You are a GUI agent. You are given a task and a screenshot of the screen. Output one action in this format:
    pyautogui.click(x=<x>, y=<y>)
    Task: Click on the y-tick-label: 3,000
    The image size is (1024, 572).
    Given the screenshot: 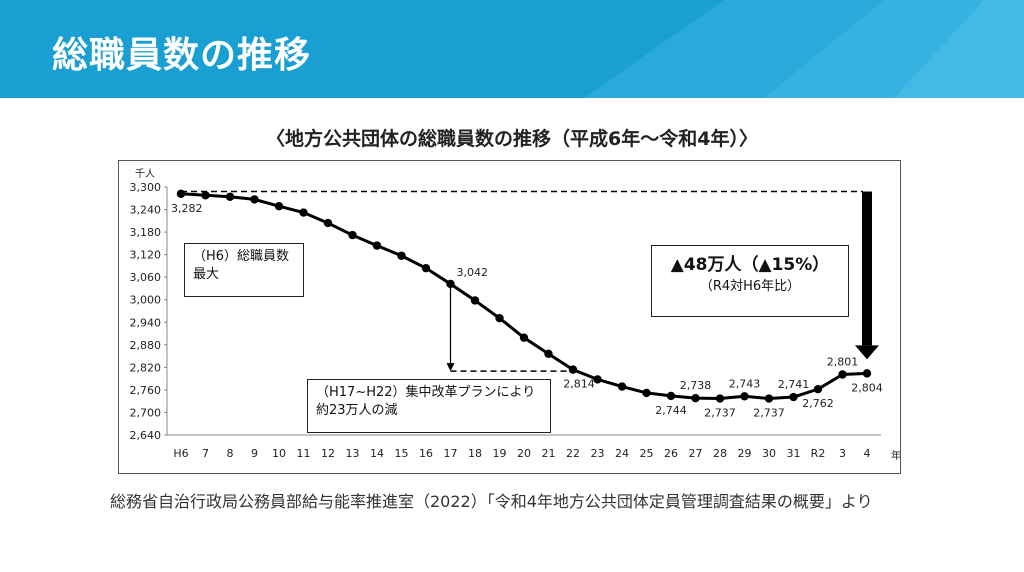 What is the action you would take?
    pyautogui.click(x=146, y=300)
    